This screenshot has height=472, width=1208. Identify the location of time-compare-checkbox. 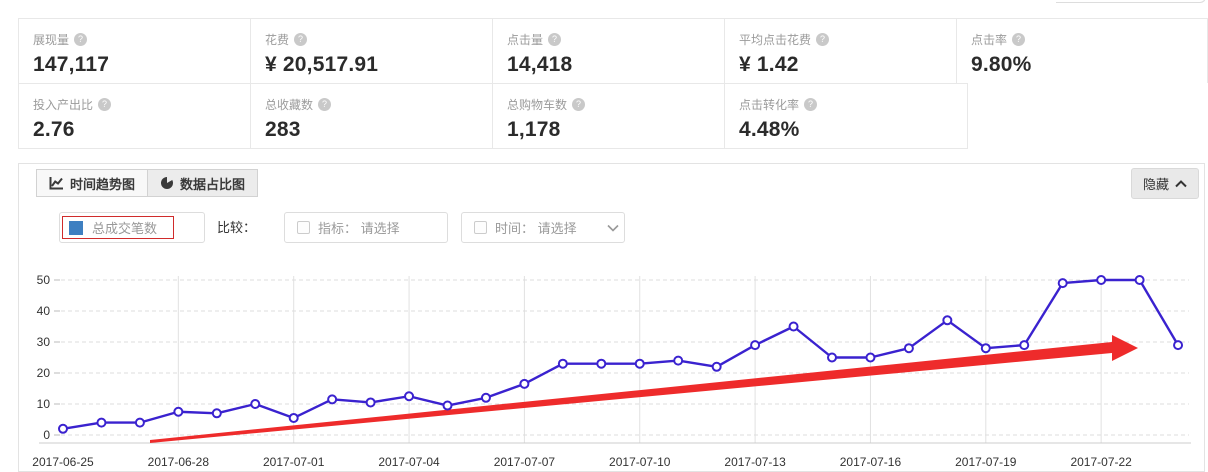
(480, 227).